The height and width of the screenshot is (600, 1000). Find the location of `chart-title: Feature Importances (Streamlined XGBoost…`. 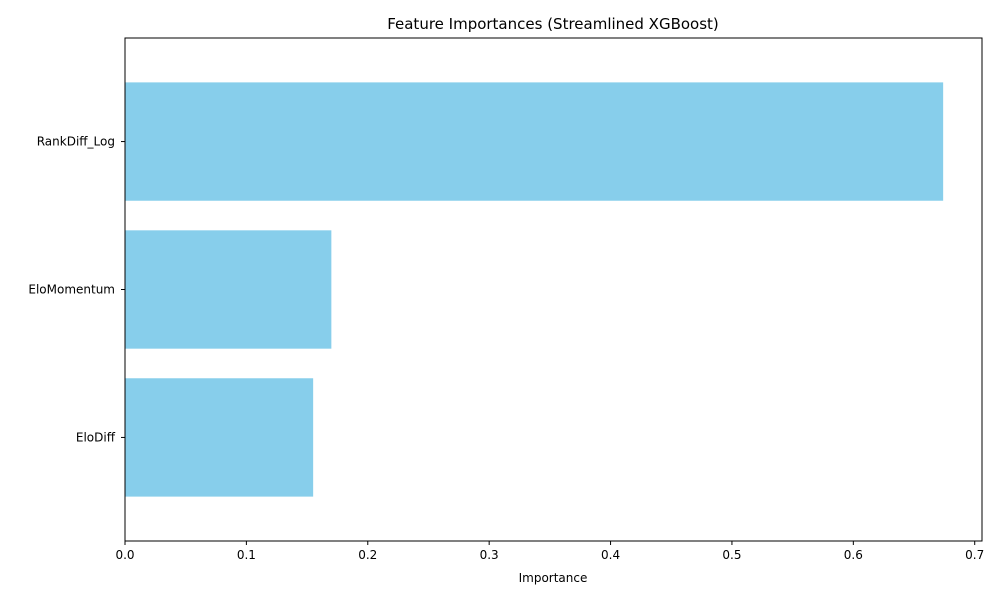

chart-title: Feature Importances (Streamlined XGBoost… is located at coordinates (553, 24).